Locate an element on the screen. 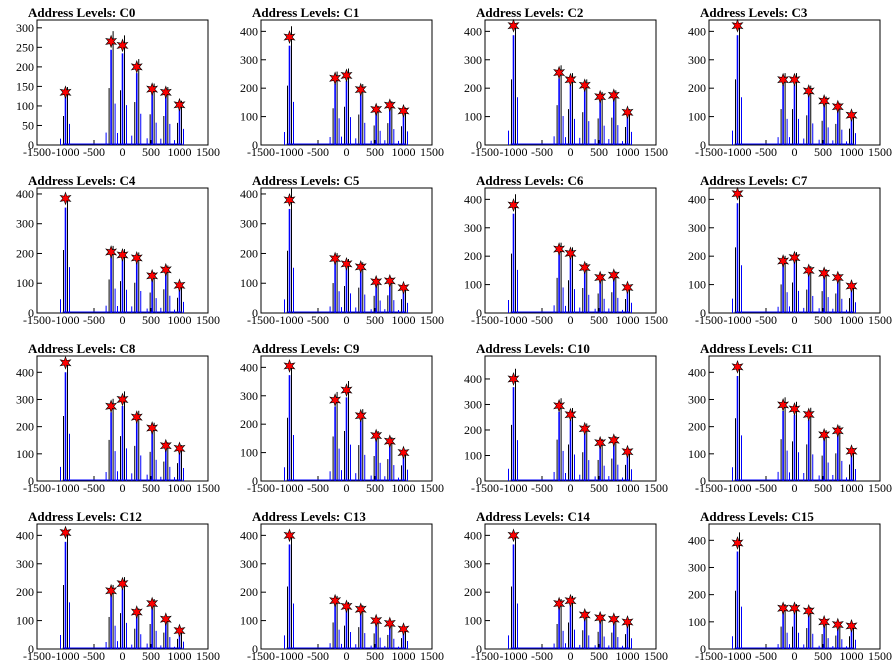 The height and width of the screenshot is (672, 896). x-tick-label: 1000 is located at coordinates (852, 656).